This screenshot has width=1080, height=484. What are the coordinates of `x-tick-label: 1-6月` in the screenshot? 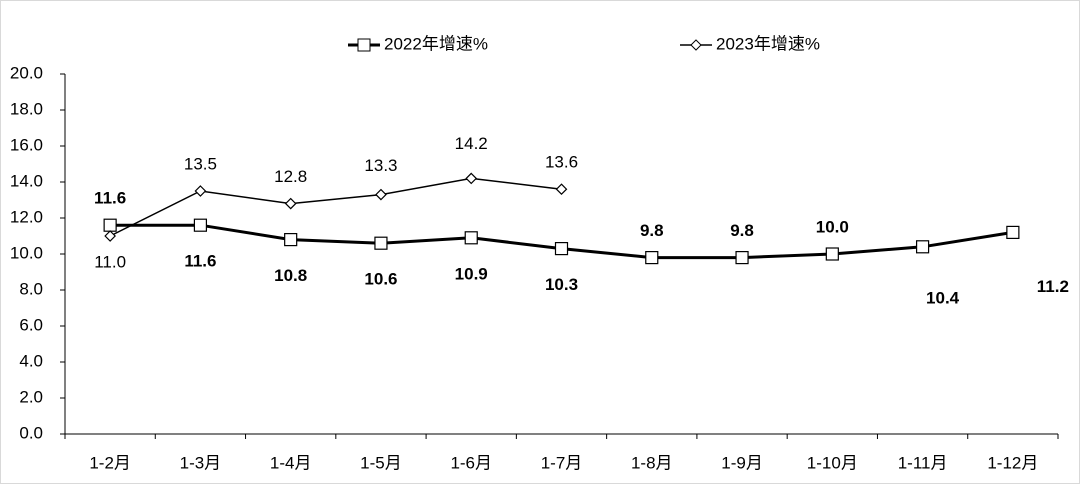 It's located at (471, 462).